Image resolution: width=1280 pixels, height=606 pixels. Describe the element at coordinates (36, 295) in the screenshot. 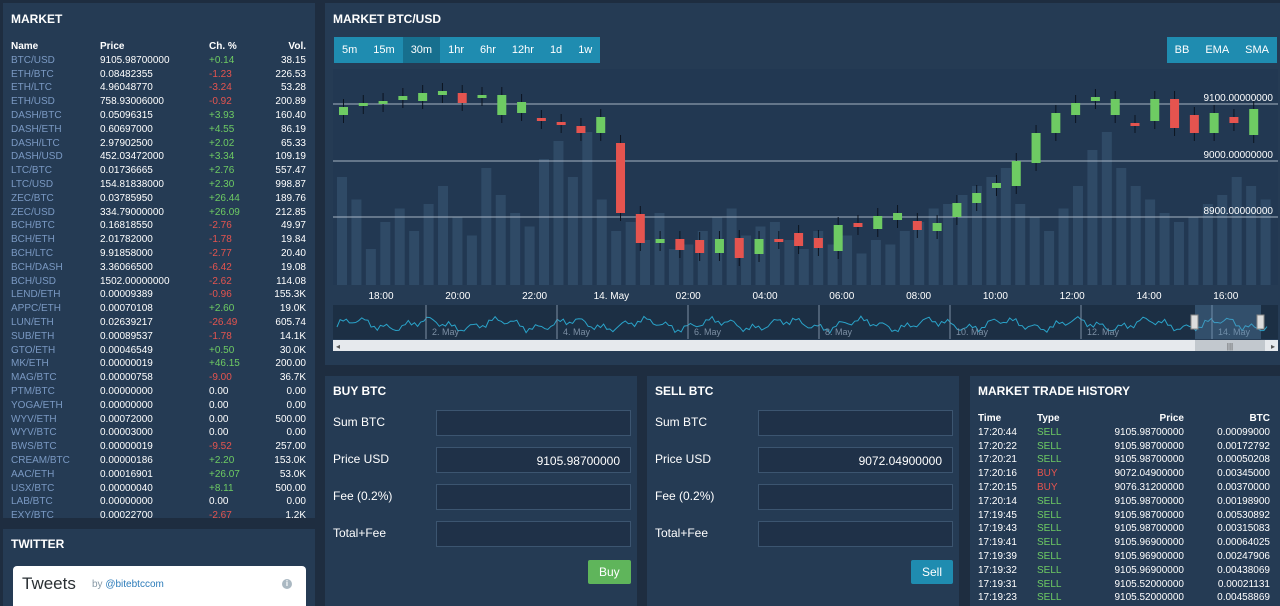

I see `market-pair: LEND/ETH` at that location.